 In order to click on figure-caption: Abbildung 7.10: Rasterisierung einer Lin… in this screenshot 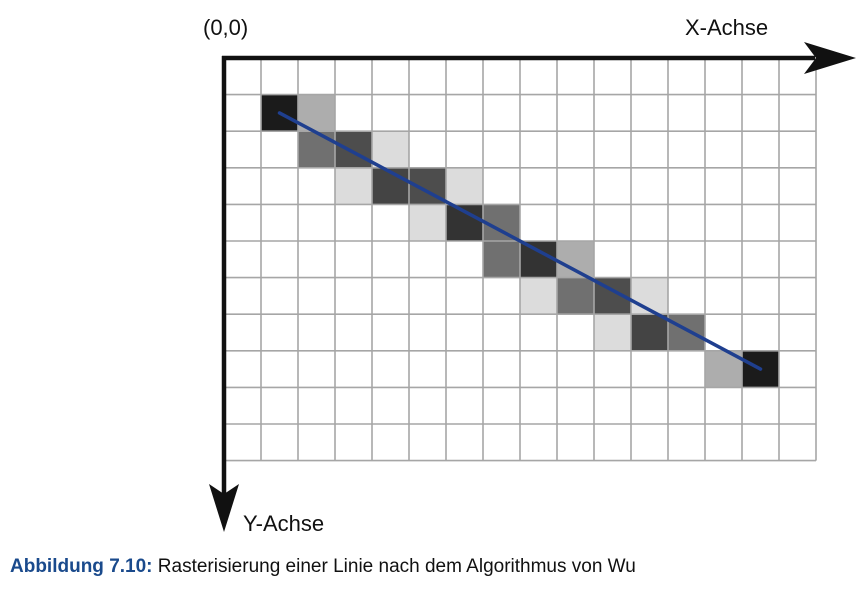, I will do `click(435, 567)`.